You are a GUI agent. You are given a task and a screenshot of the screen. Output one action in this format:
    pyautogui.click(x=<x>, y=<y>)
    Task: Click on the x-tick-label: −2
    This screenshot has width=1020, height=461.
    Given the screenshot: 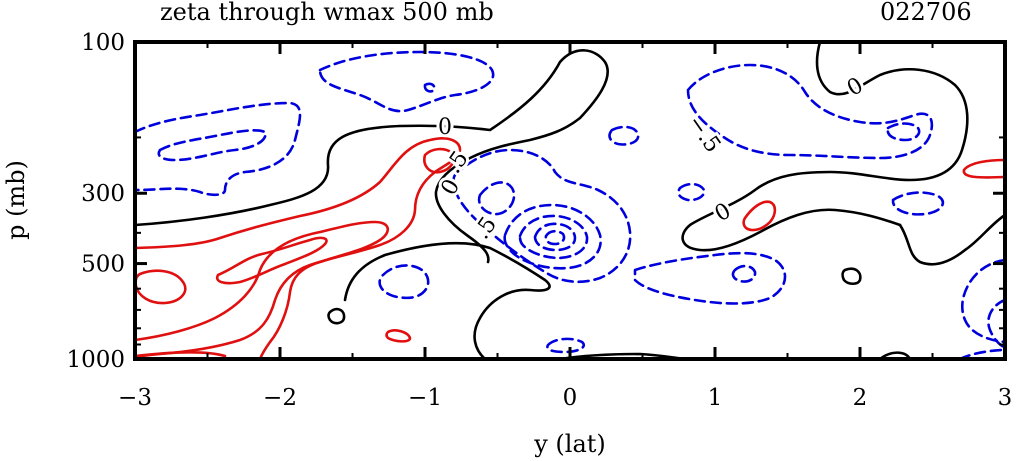 What is the action you would take?
    pyautogui.click(x=280, y=398)
    